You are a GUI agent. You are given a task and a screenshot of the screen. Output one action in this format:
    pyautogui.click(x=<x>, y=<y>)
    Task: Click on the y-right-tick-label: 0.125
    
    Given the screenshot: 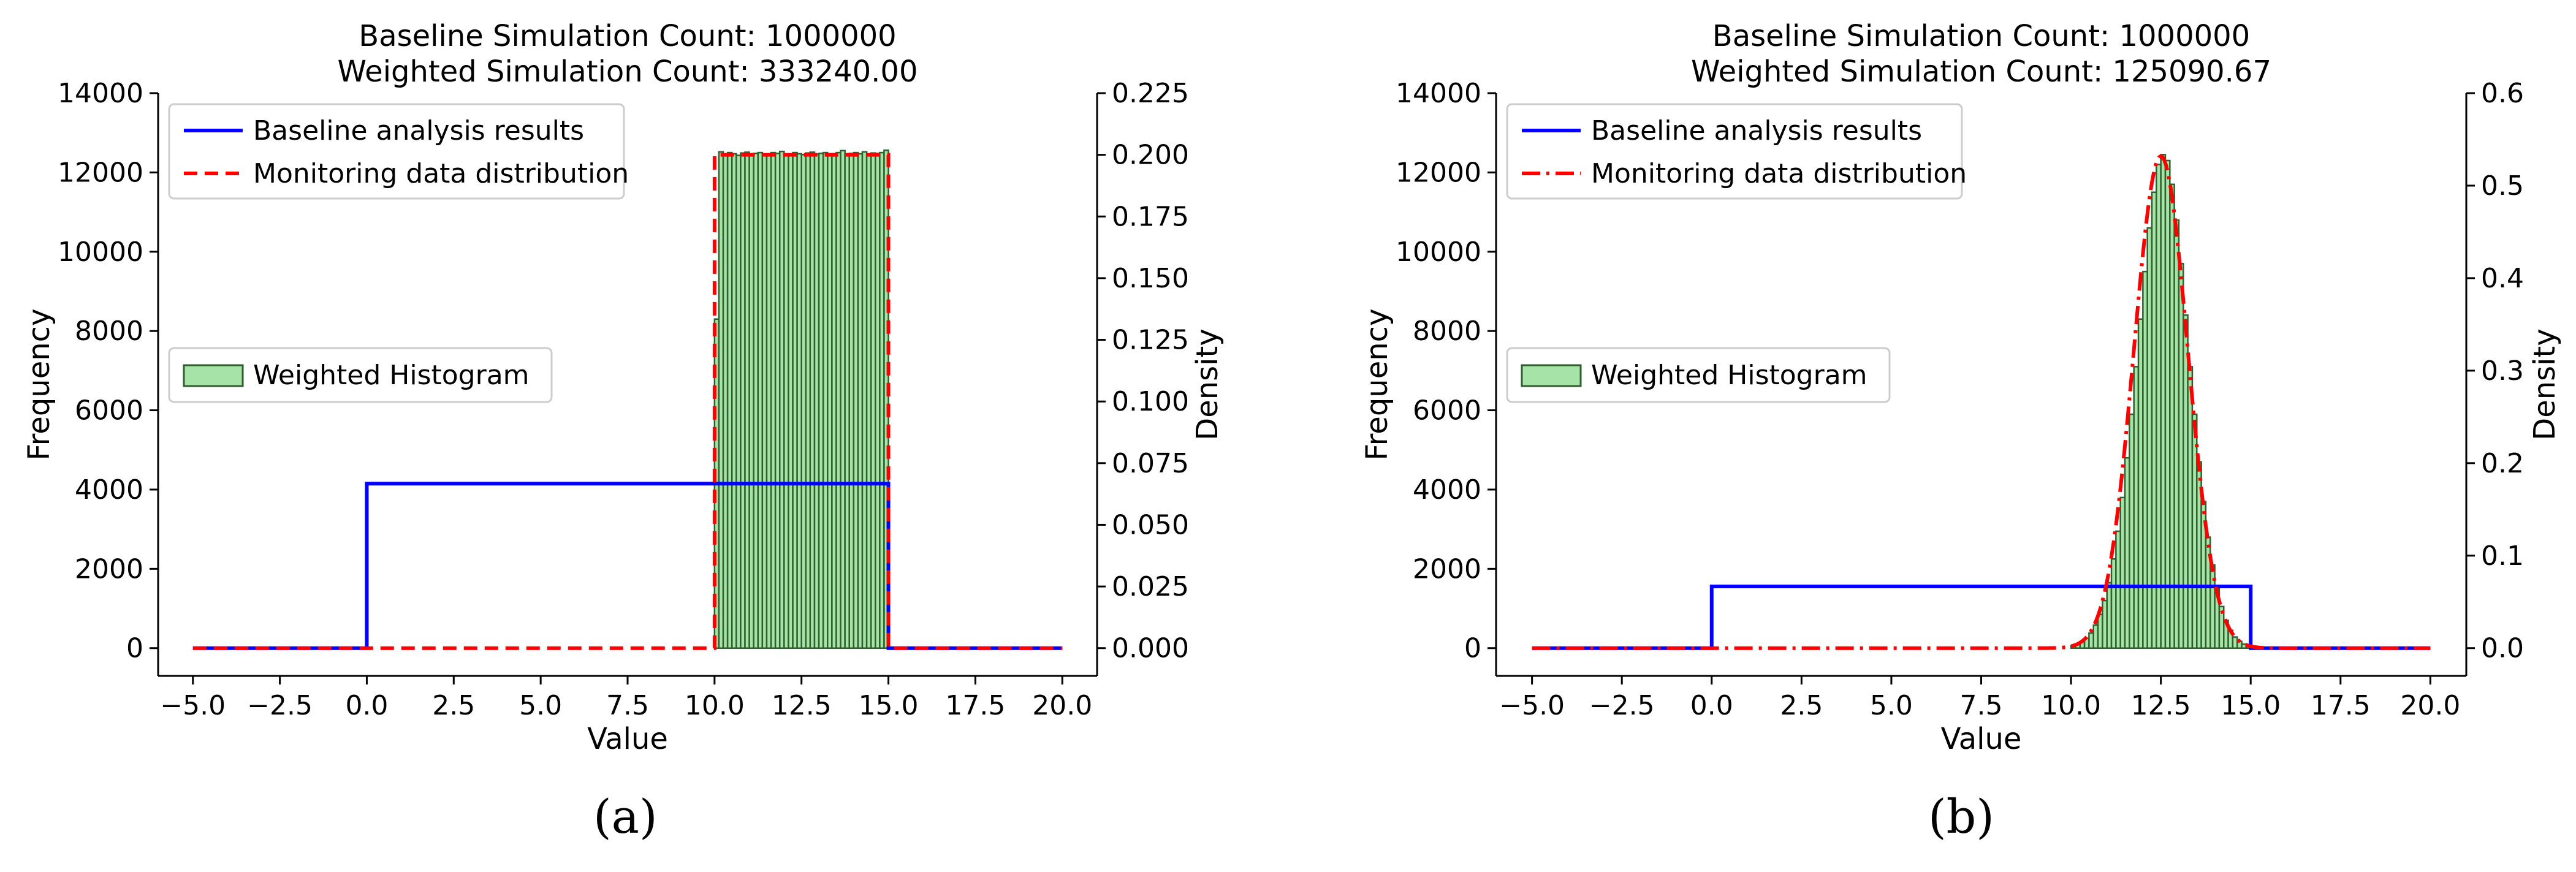 What is the action you would take?
    pyautogui.click(x=1150, y=340)
    